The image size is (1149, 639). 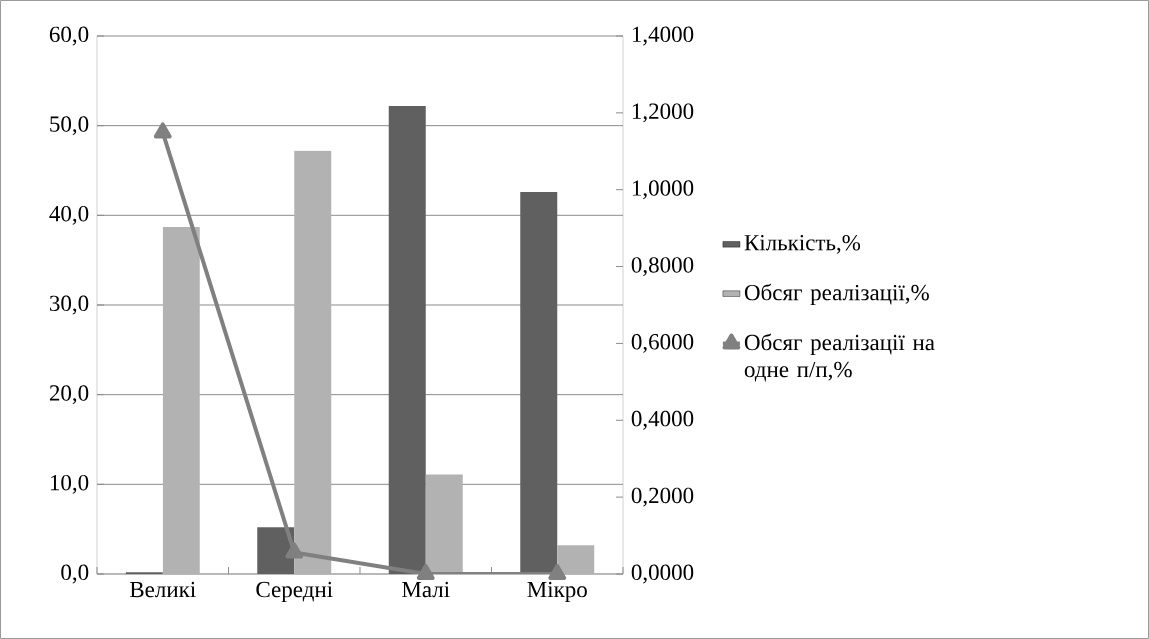 I want to click on legend-label: Кількість,%, so click(x=802, y=244).